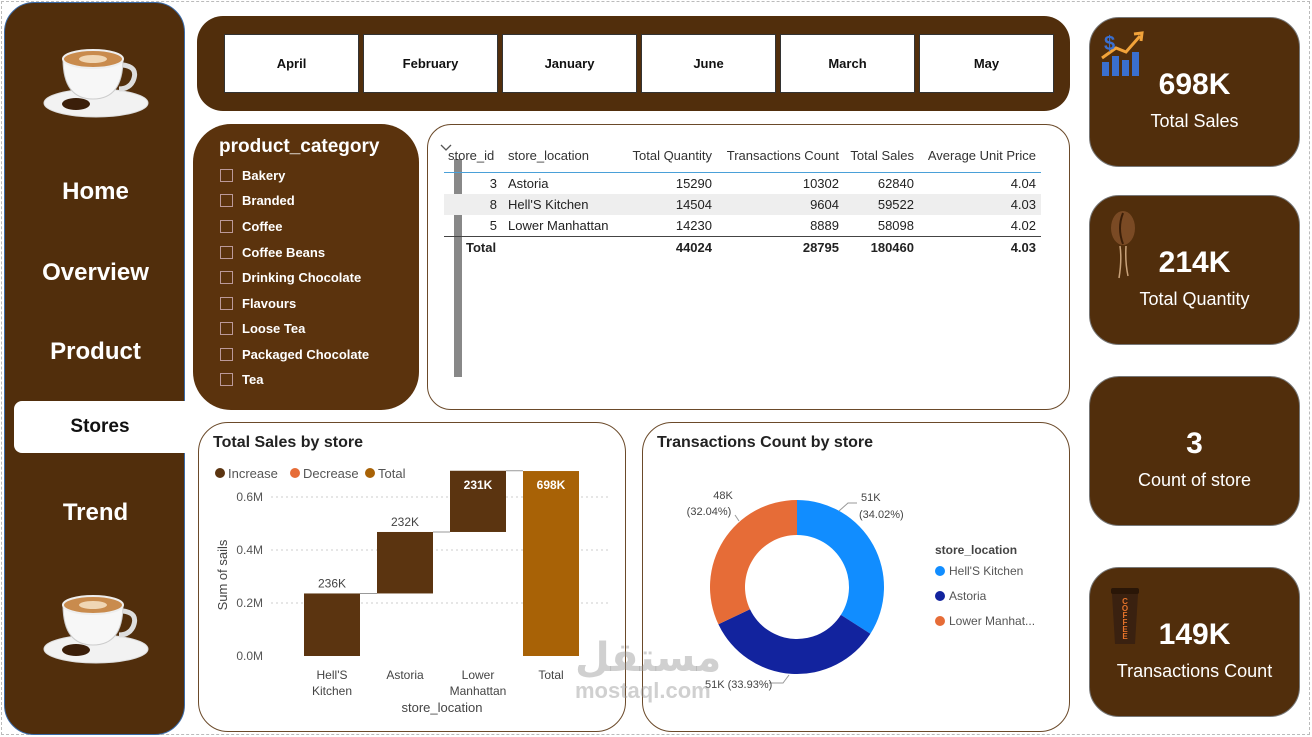 The width and height of the screenshot is (1312, 737). What do you see at coordinates (252, 175) in the screenshot?
I see `category-option: Bakery` at bounding box center [252, 175].